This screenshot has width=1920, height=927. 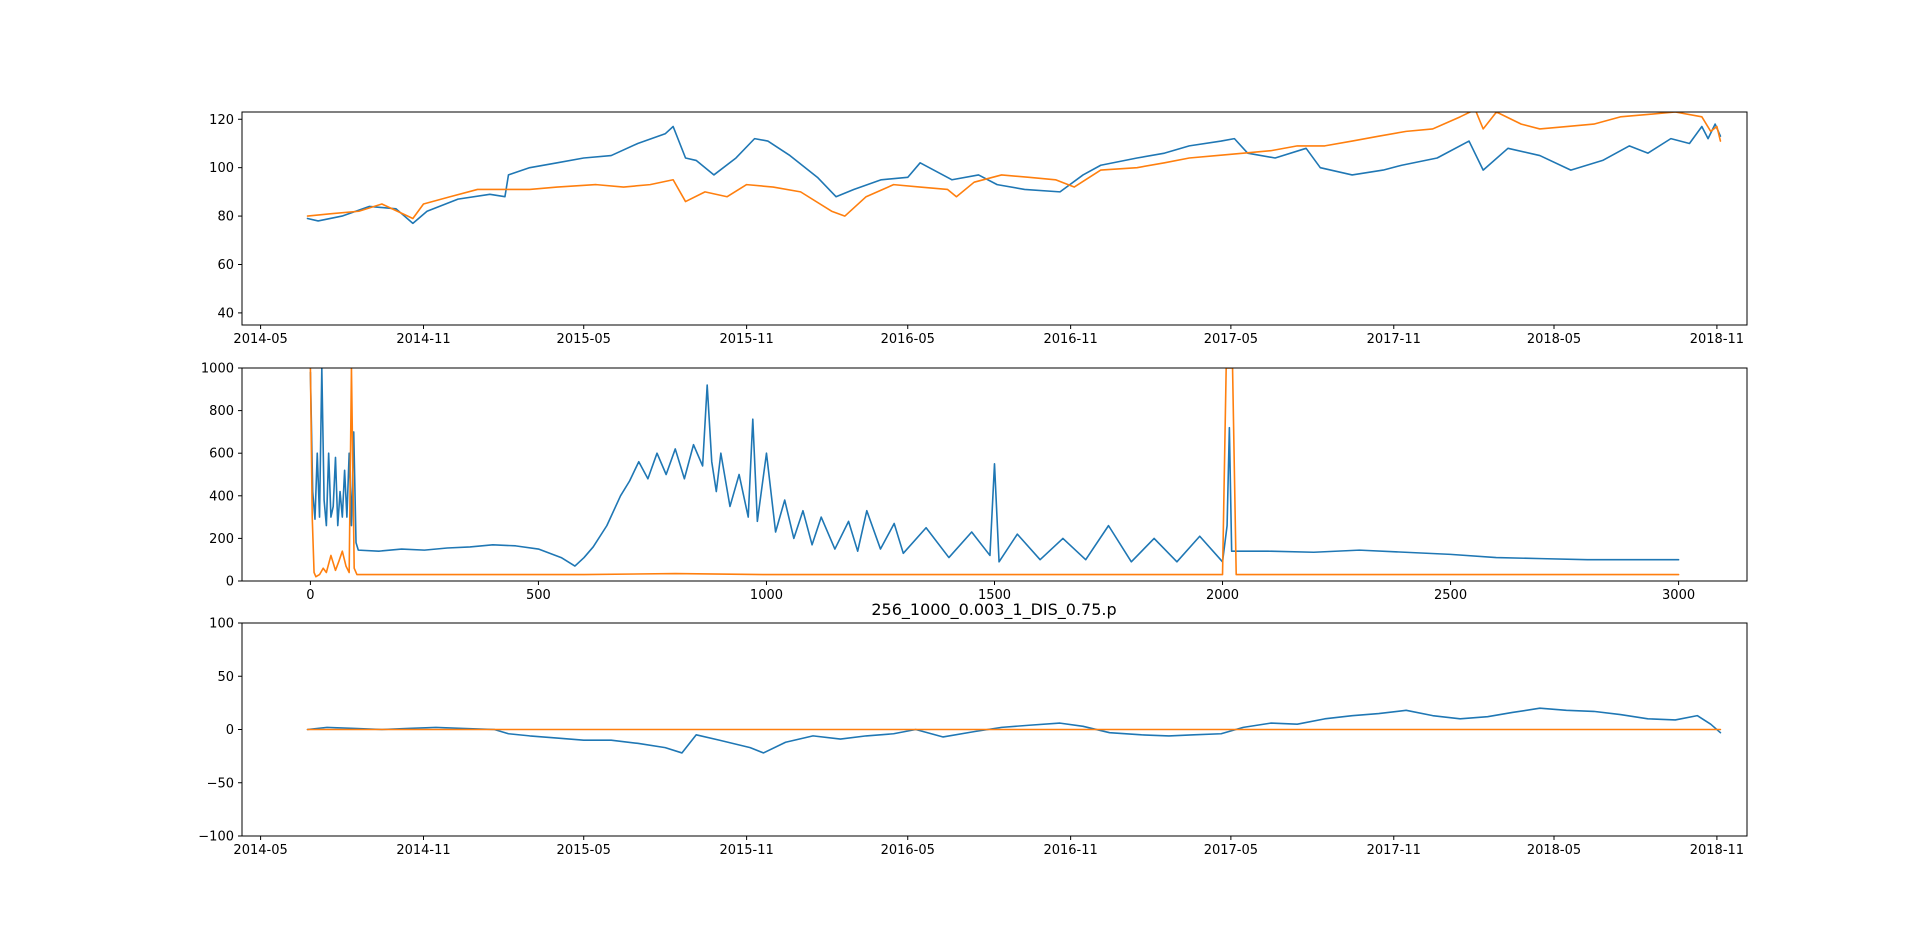 What do you see at coordinates (746, 339) in the screenshot?
I see `top-price-chart-x-tick-label: 2015-11` at bounding box center [746, 339].